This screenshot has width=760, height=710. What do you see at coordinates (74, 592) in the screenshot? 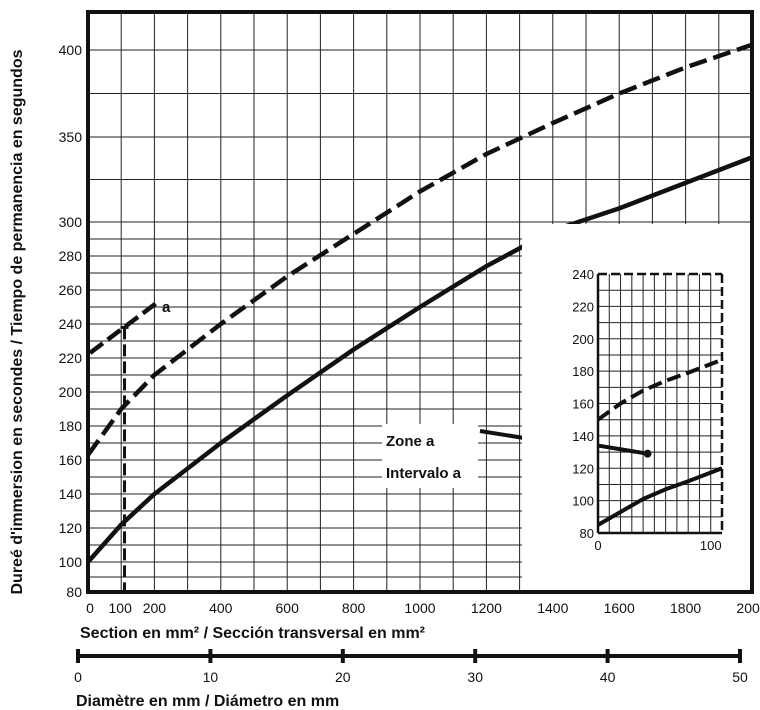
I see `y-tick-label: 80` at bounding box center [74, 592].